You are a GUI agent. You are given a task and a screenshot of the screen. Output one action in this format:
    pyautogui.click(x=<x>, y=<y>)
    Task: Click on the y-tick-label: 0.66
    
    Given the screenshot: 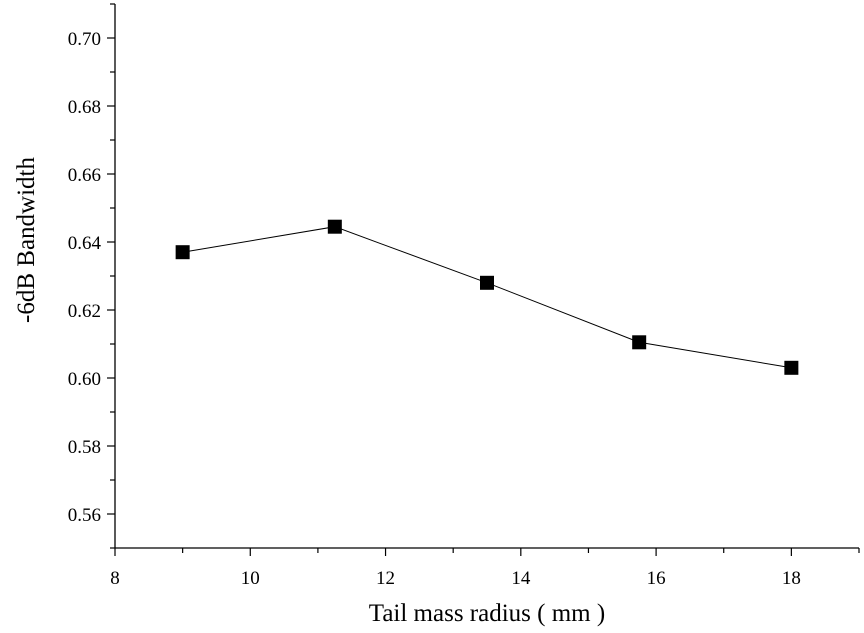 What is the action you would take?
    pyautogui.click(x=84, y=175)
    